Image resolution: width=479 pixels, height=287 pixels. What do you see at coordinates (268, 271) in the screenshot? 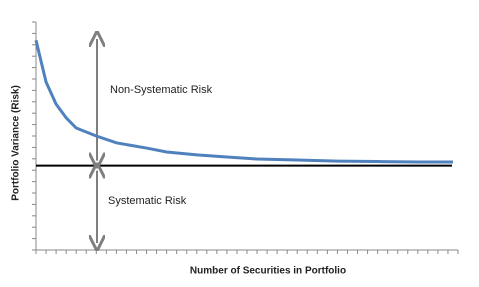
I see `x-axis-label: Number of Securities in Portfolio` at bounding box center [268, 271].